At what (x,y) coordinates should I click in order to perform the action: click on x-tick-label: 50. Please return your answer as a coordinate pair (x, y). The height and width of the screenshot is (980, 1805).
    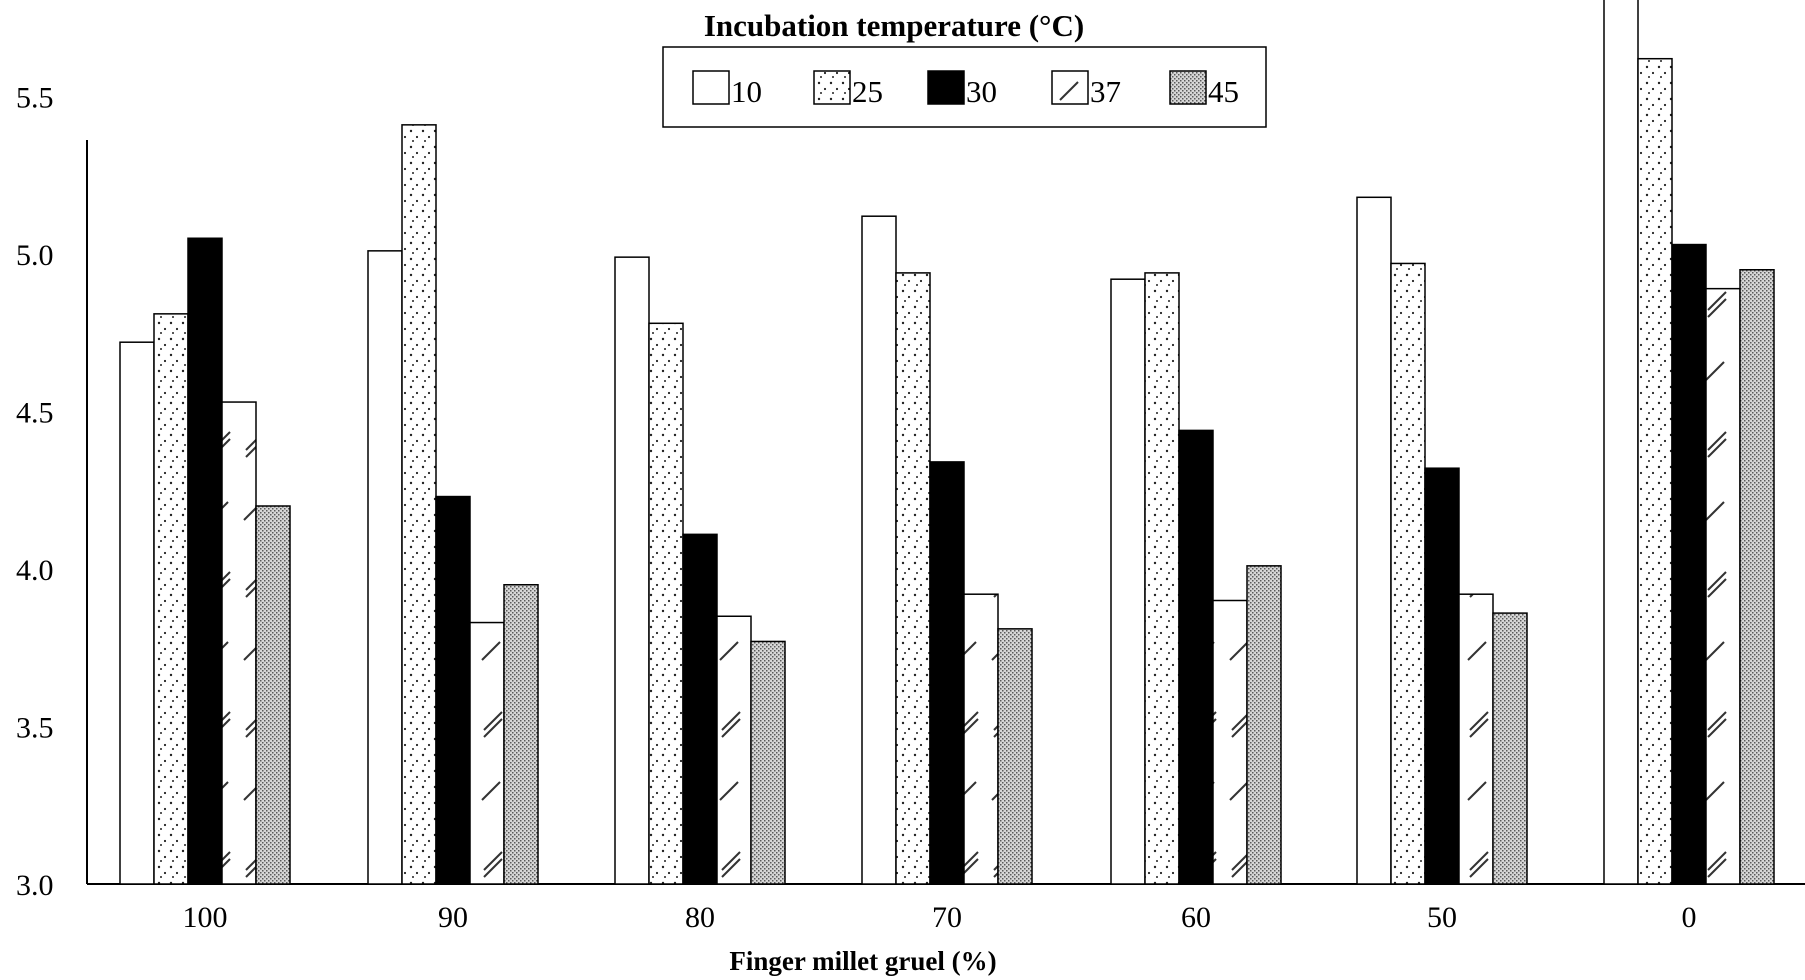
    Looking at the image, I should click on (1442, 917).